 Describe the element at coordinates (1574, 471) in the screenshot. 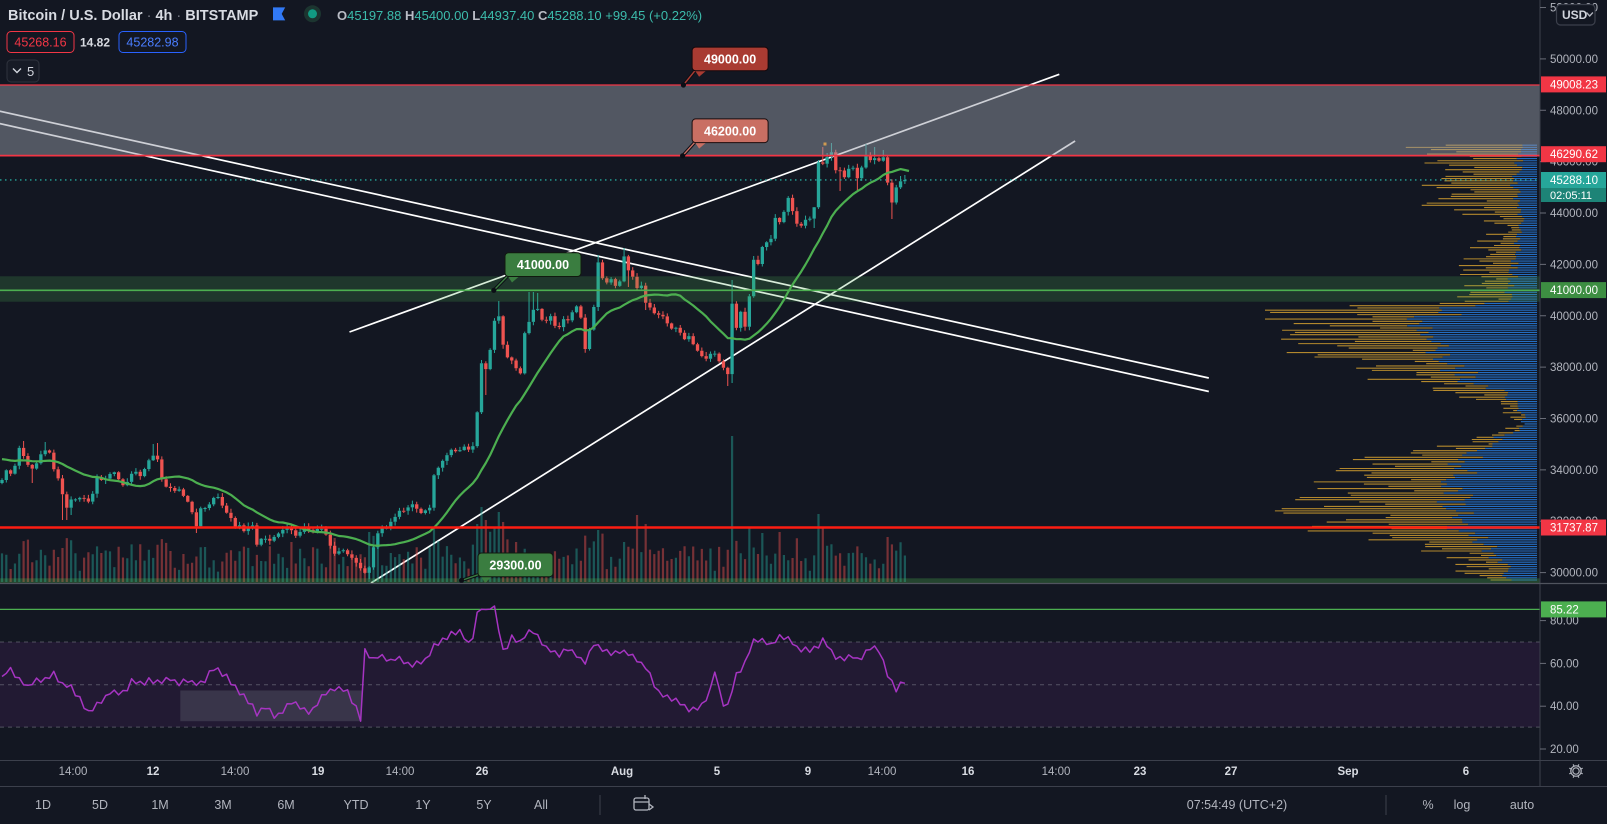

I see `svg-text: 34000.00` at that location.